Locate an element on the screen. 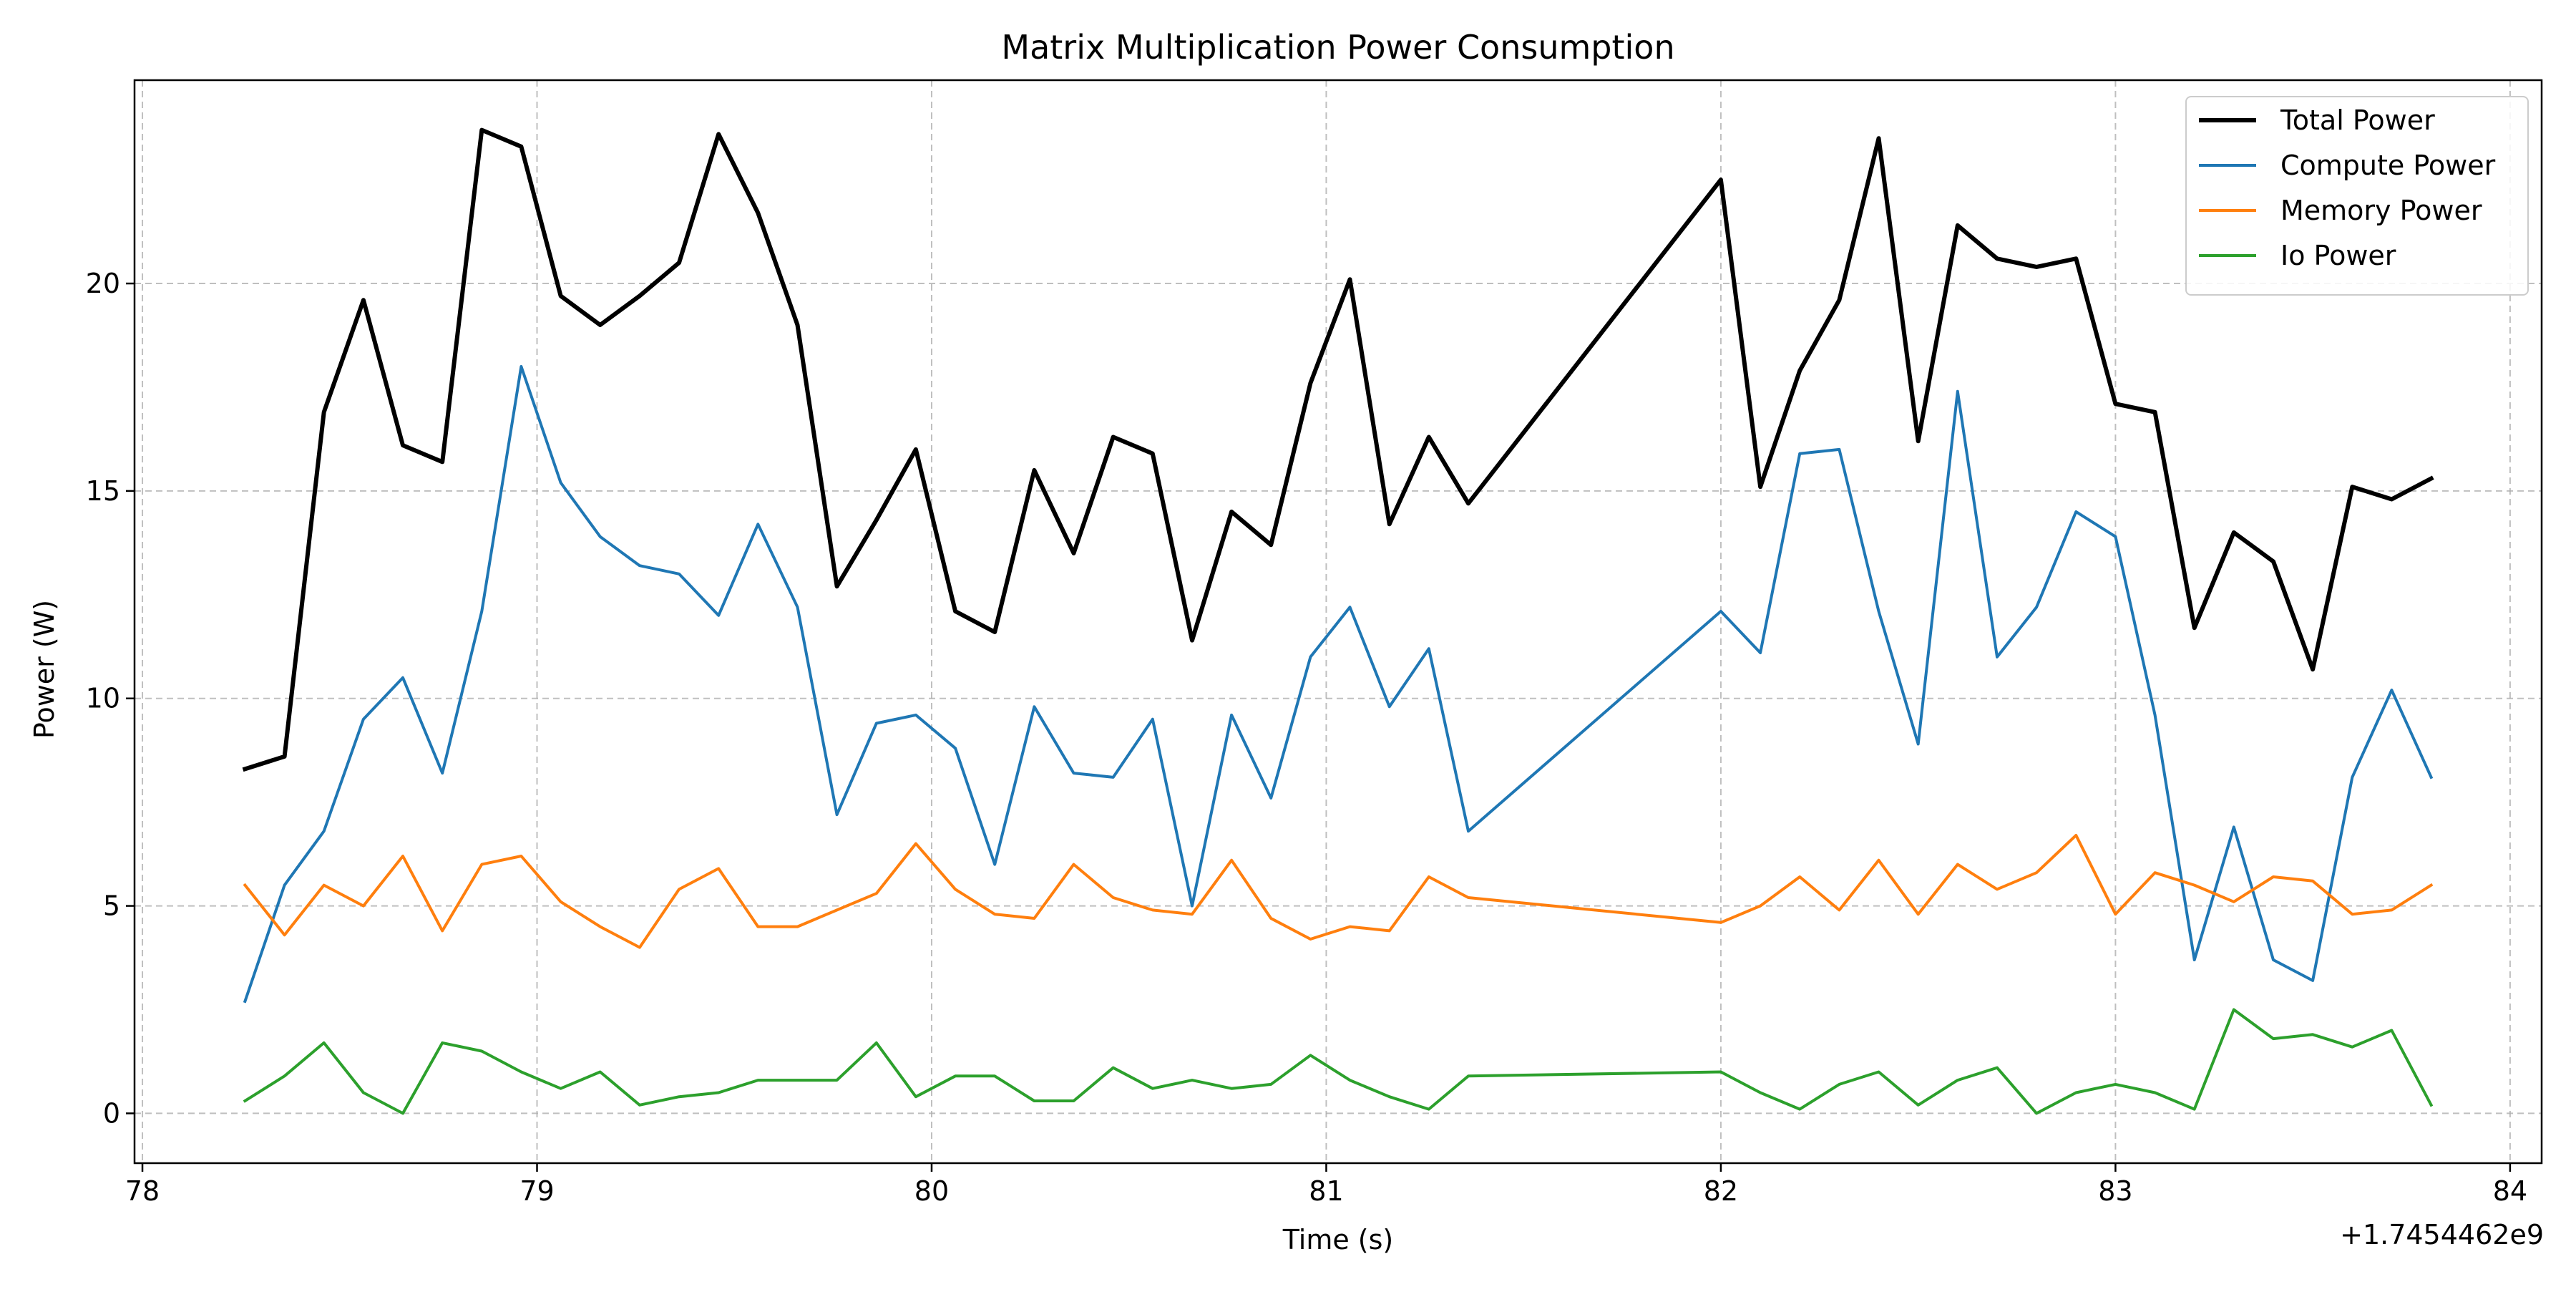 Image resolution: width=2576 pixels, height=1292 pixels. x-tick-label: 79 is located at coordinates (536, 1191).